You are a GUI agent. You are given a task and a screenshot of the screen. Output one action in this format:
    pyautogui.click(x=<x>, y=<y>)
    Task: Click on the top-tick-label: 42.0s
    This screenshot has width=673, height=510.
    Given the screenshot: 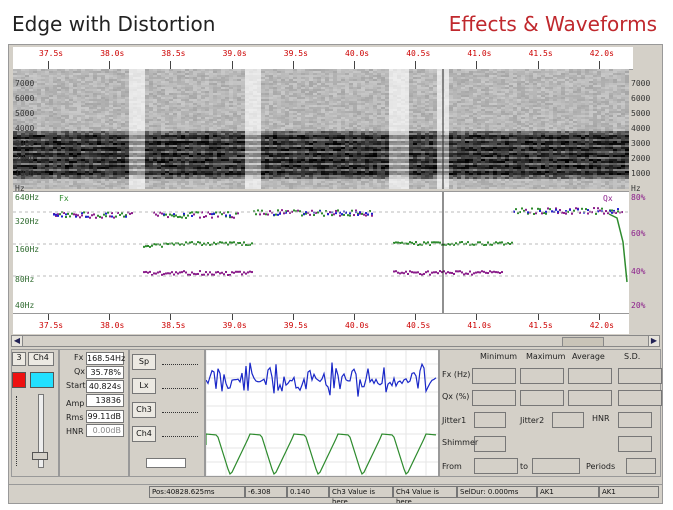 What is the action you would take?
    pyautogui.click(x=601, y=53)
    